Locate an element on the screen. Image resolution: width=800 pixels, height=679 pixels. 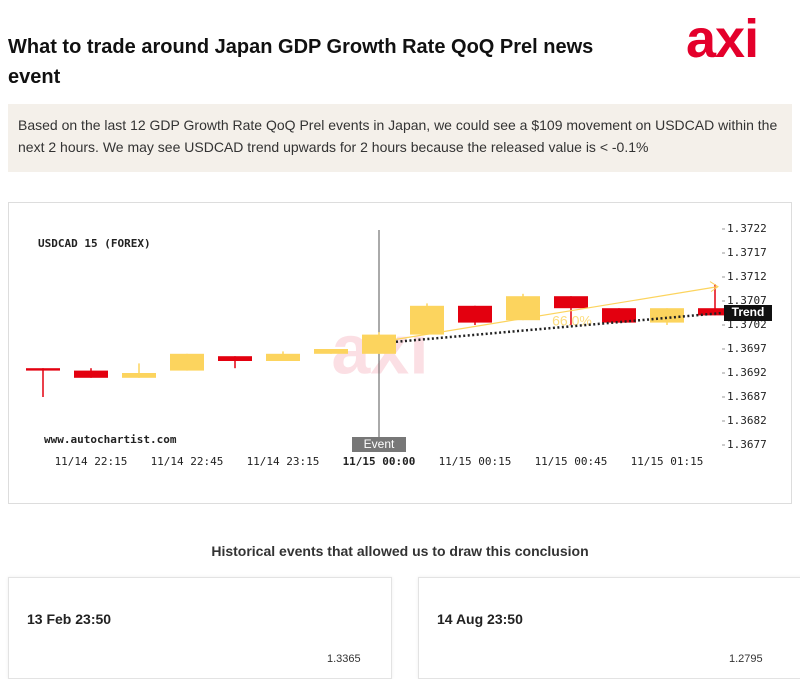
x-tick-label: 11/14 22:15 is located at coordinates (91, 461).